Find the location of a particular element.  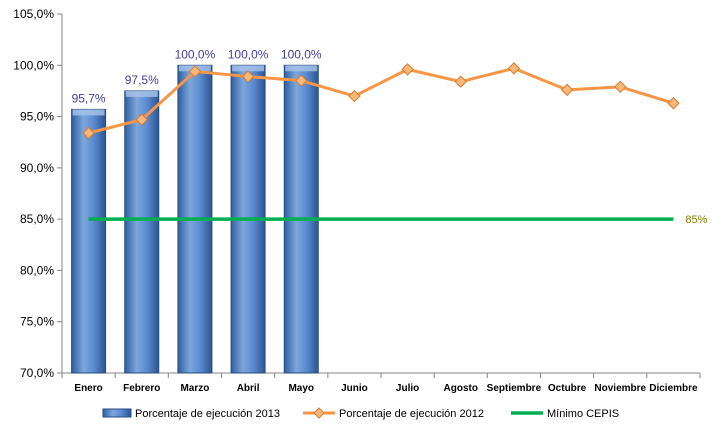

y-tick-label: 105,0% is located at coordinates (33, 14).